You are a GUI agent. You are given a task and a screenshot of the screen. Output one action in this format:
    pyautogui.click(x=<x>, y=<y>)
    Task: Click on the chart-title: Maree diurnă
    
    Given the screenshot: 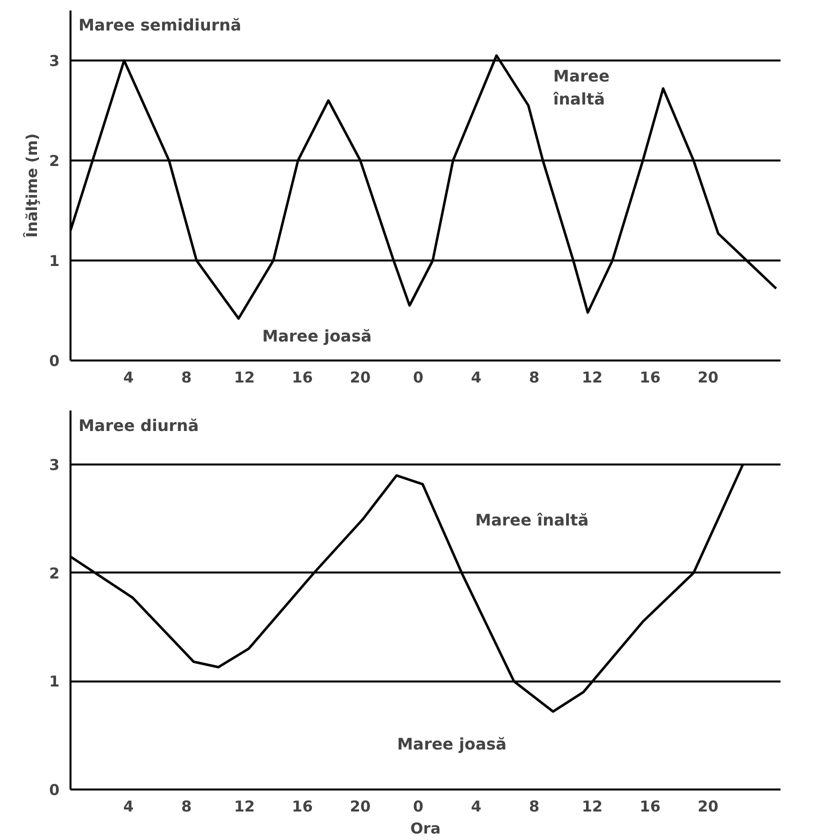 What is the action you would take?
    pyautogui.click(x=138, y=425)
    